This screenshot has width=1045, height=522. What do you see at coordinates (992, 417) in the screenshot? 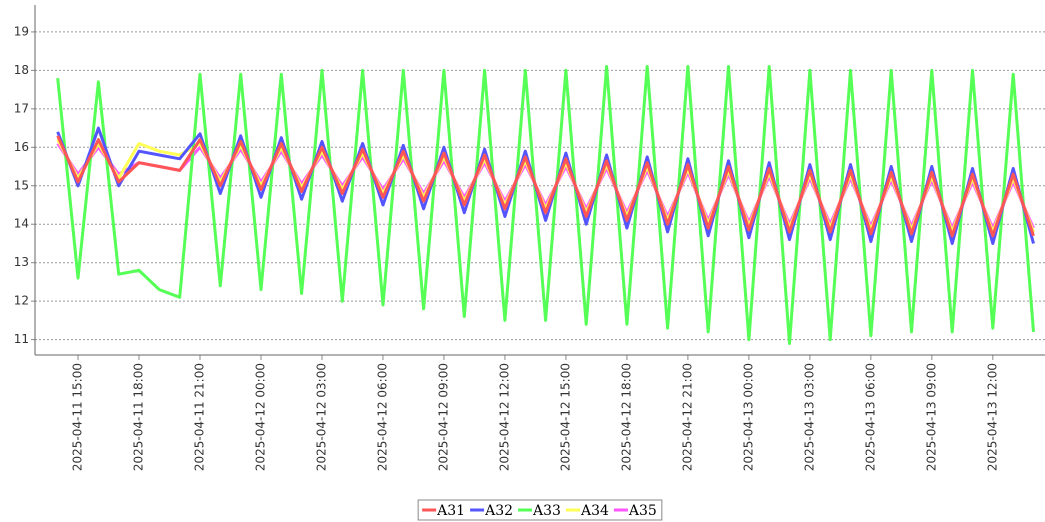
I see `x-tick-label: 2025-04-13 12:00` at bounding box center [992, 417].